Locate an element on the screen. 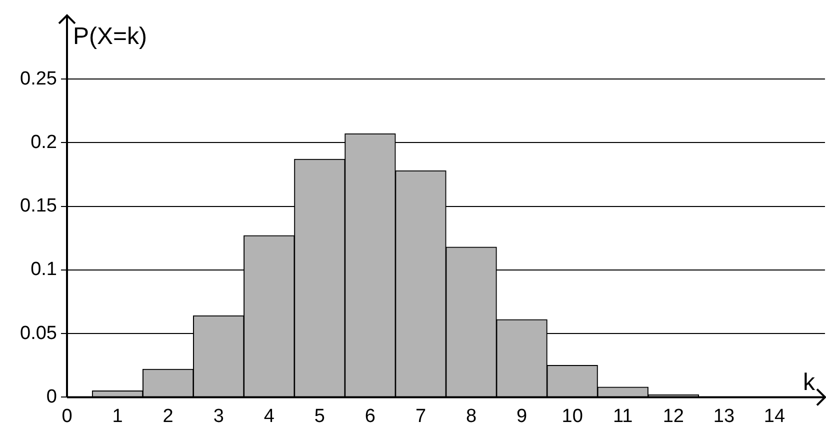  x-tick-label: 11 is located at coordinates (623, 416).